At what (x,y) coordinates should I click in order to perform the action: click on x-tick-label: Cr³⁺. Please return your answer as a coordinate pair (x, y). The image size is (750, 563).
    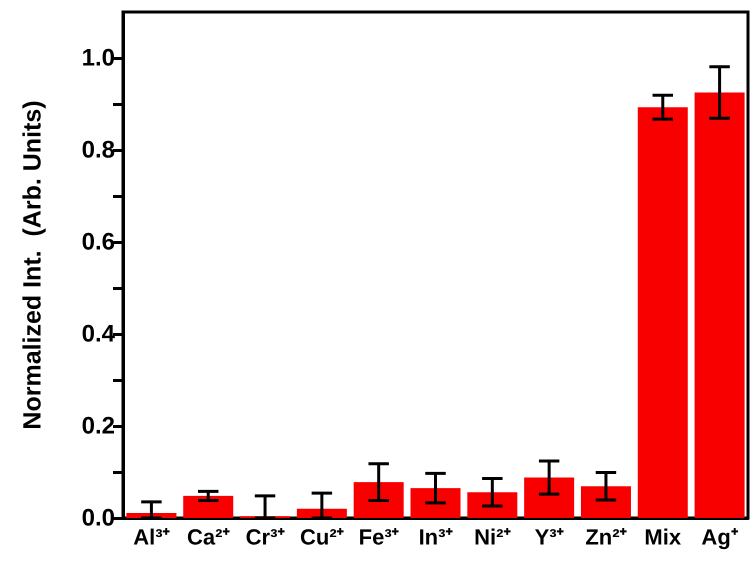
    Looking at the image, I should click on (266, 537).